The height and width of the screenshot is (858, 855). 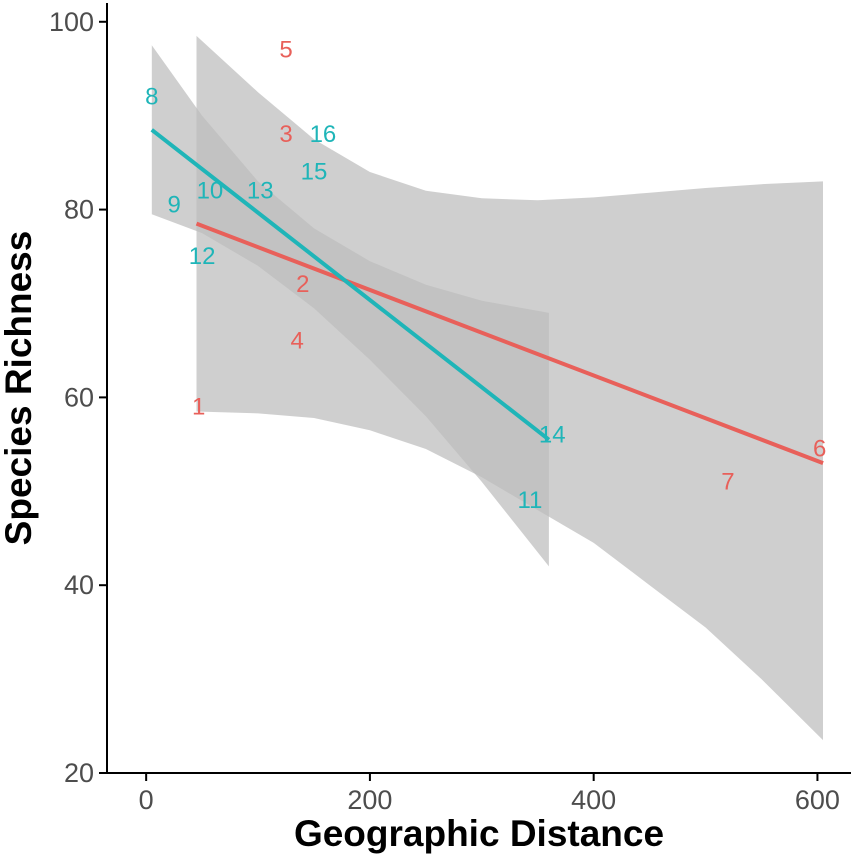 What do you see at coordinates (71, 22) in the screenshot?
I see `y-tick-label: 100` at bounding box center [71, 22].